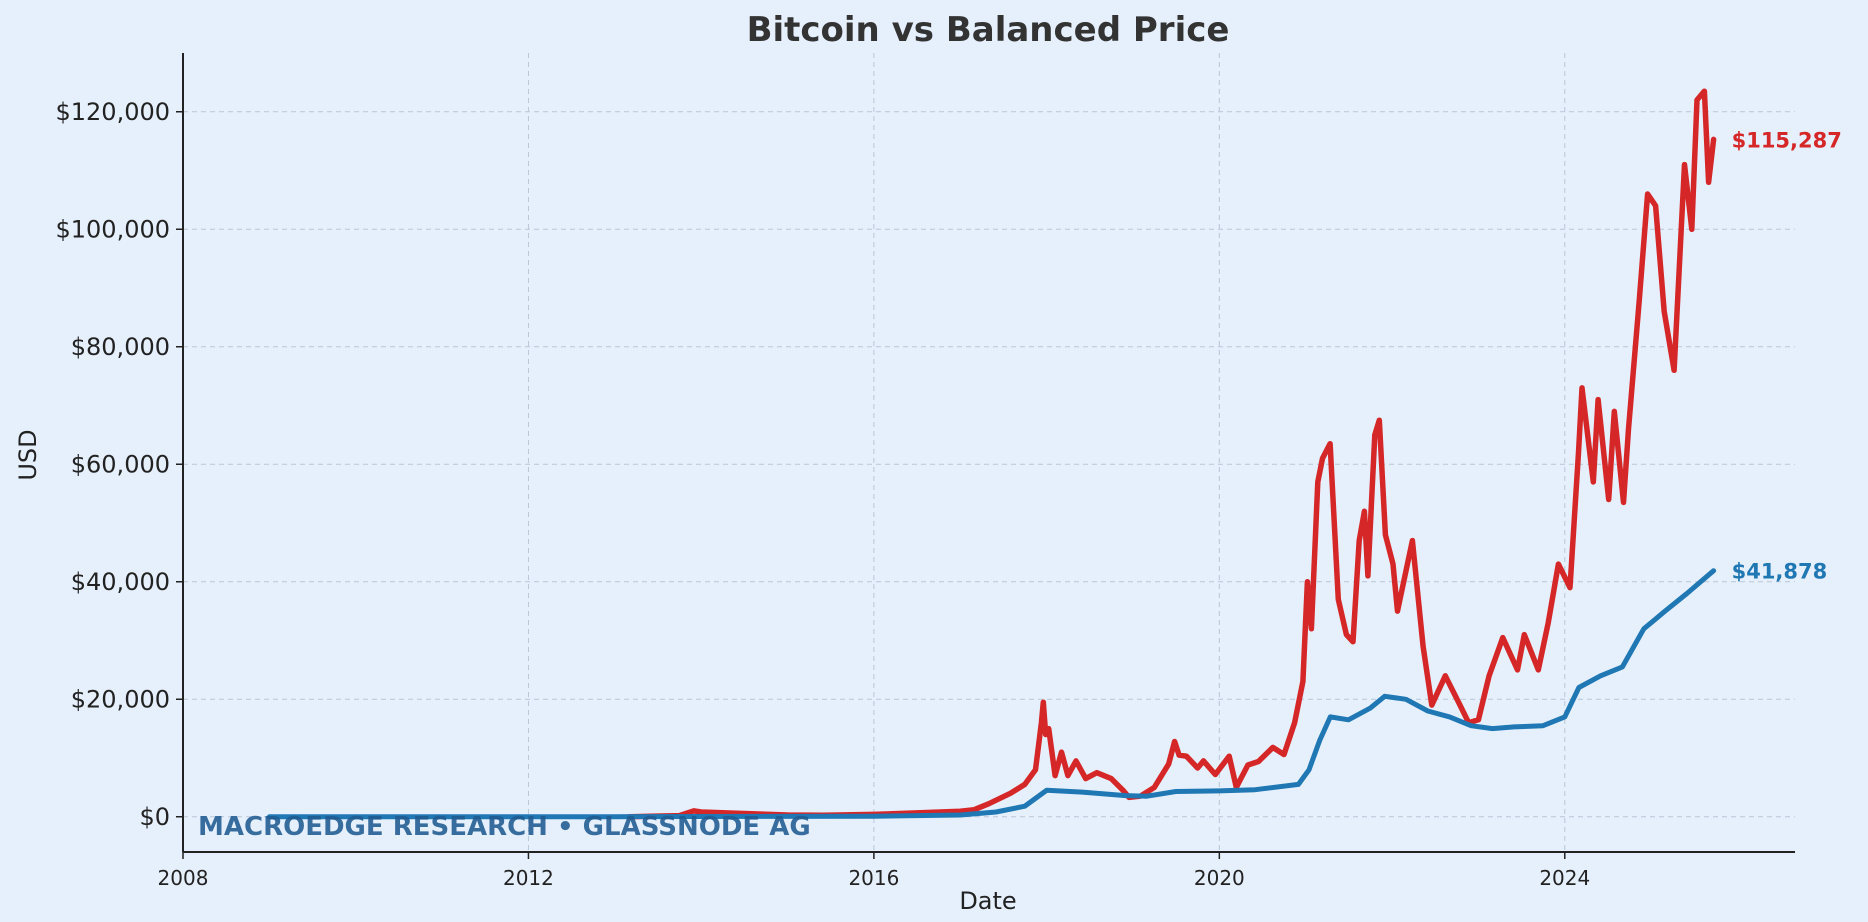 The image size is (1868, 922). I want to click on x-tick-label: 2020, so click(1219, 878).